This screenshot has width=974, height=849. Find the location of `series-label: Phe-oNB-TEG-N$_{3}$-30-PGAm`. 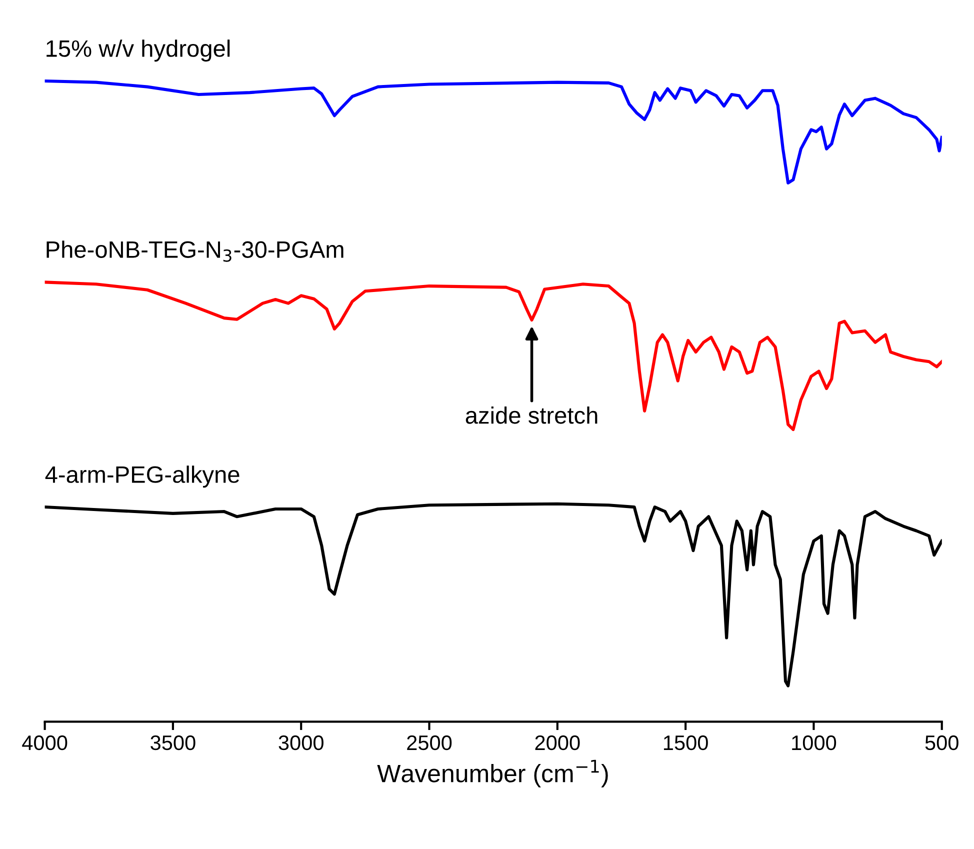

series-label: Phe-oNB-TEG-N$_{3}$-30-PGAm is located at coordinates (195, 251).